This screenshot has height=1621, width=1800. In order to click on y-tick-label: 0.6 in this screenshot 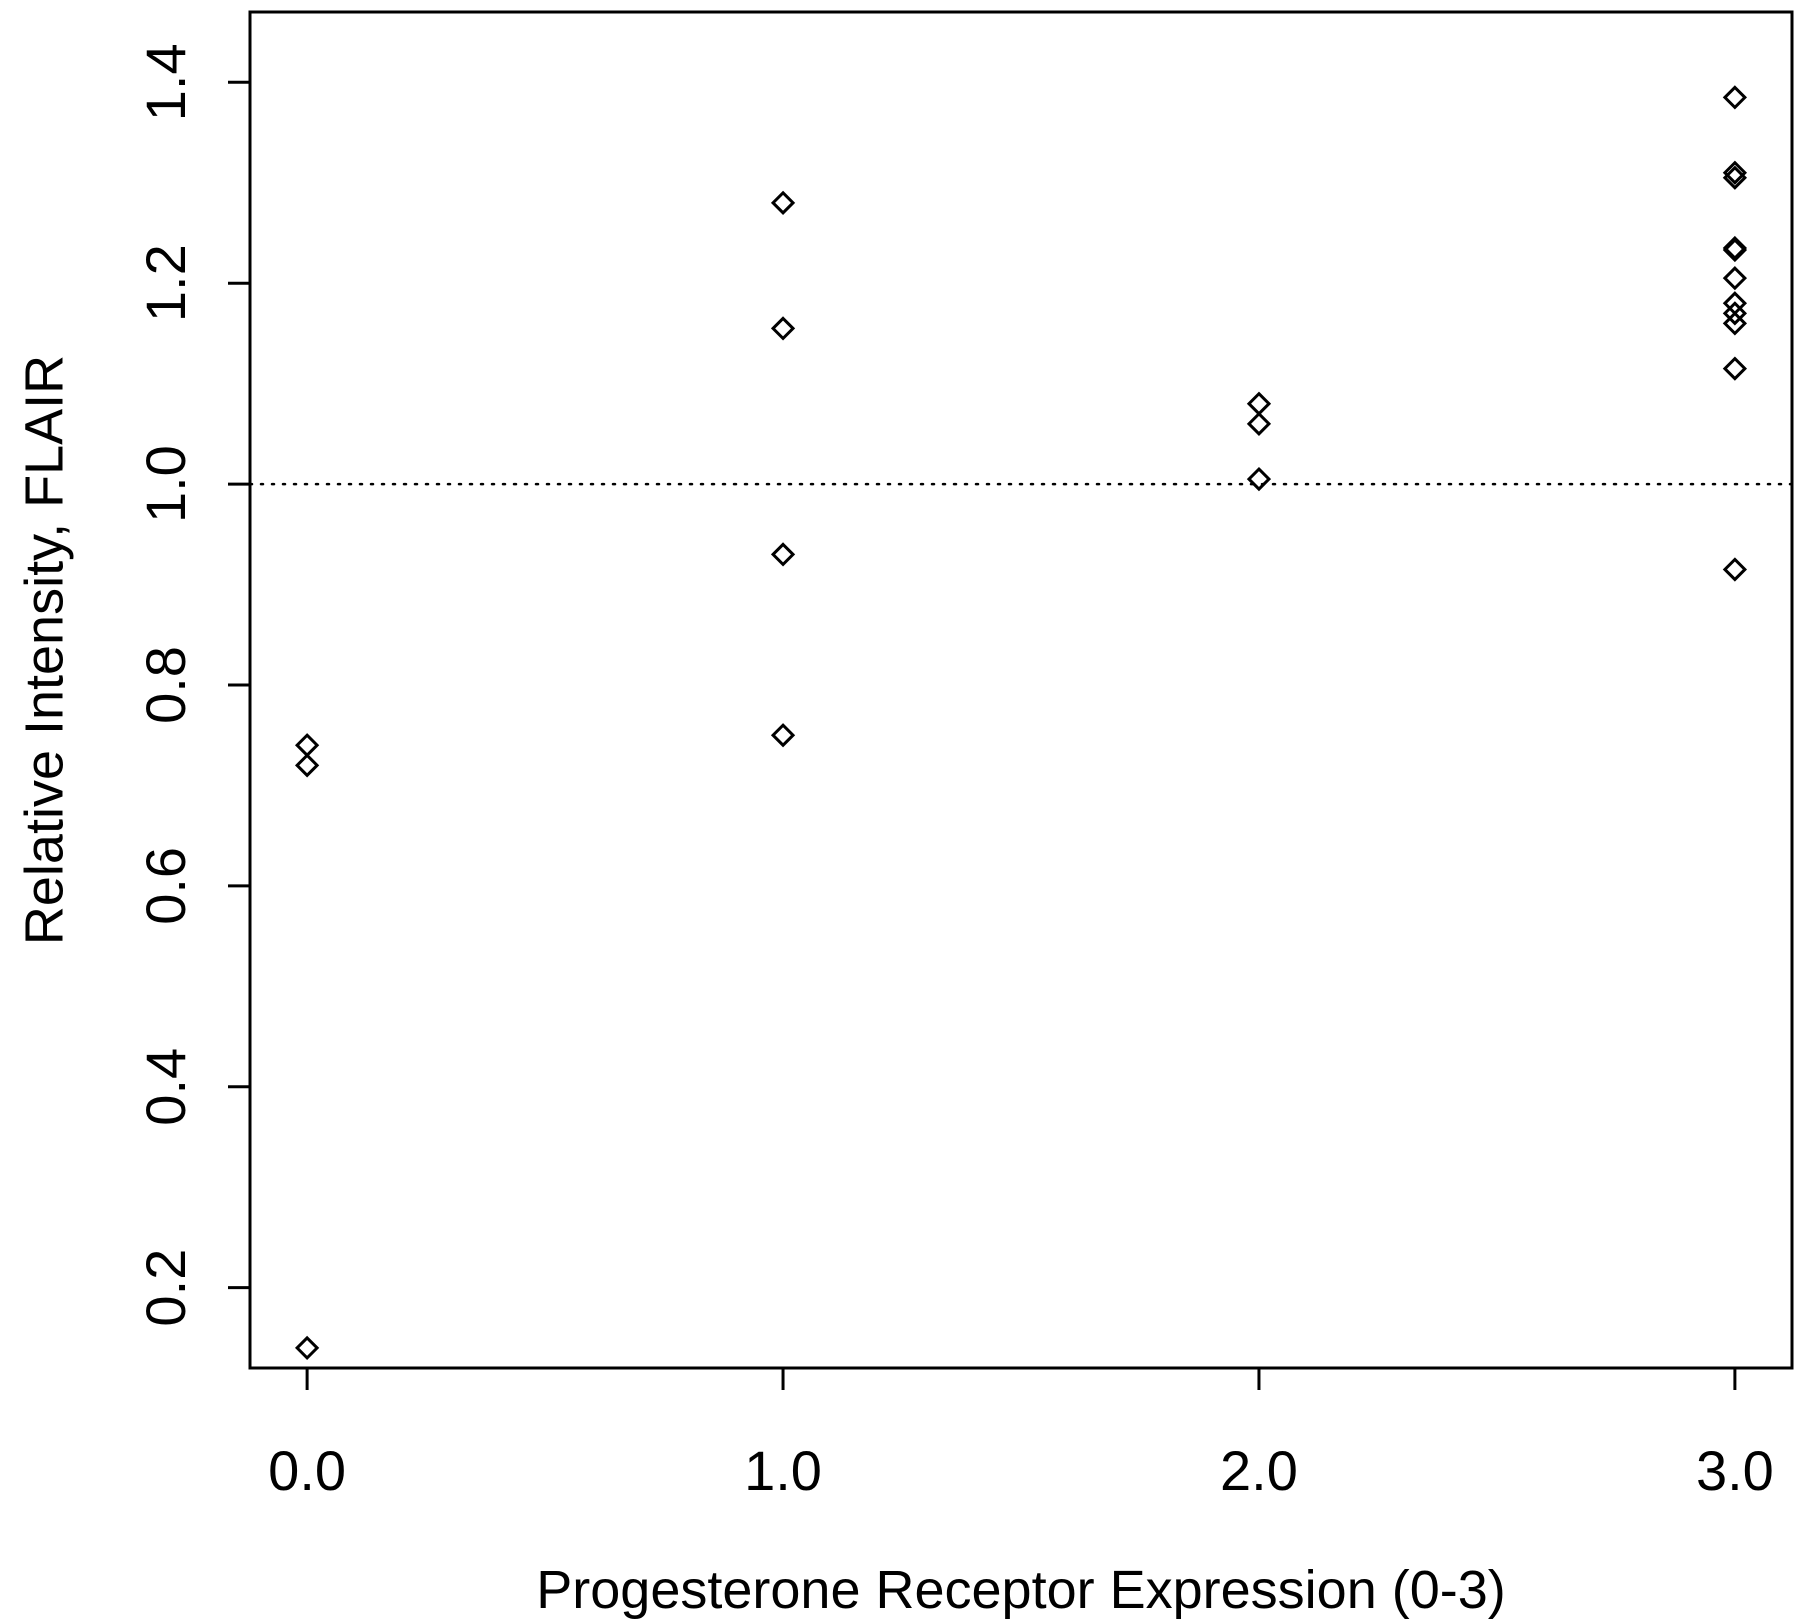, I will do `click(165, 886)`.